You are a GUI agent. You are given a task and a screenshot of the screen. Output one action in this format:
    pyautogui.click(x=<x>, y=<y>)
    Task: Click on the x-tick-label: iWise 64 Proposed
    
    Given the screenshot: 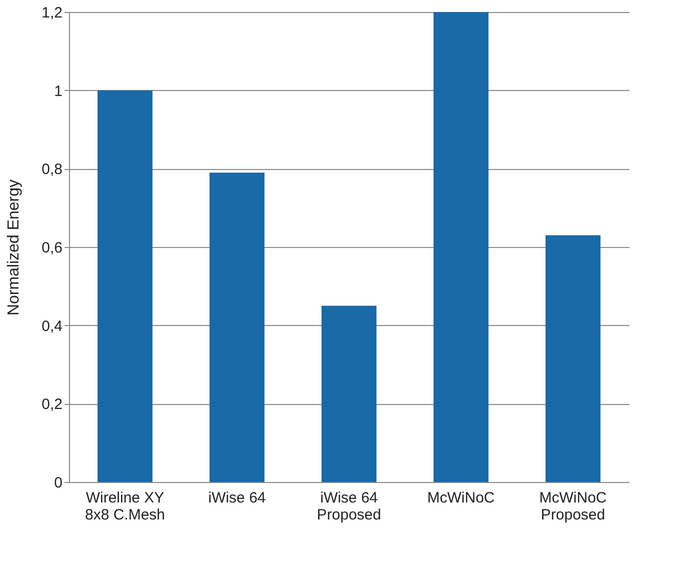 What is the action you would take?
    pyautogui.click(x=349, y=507)
    